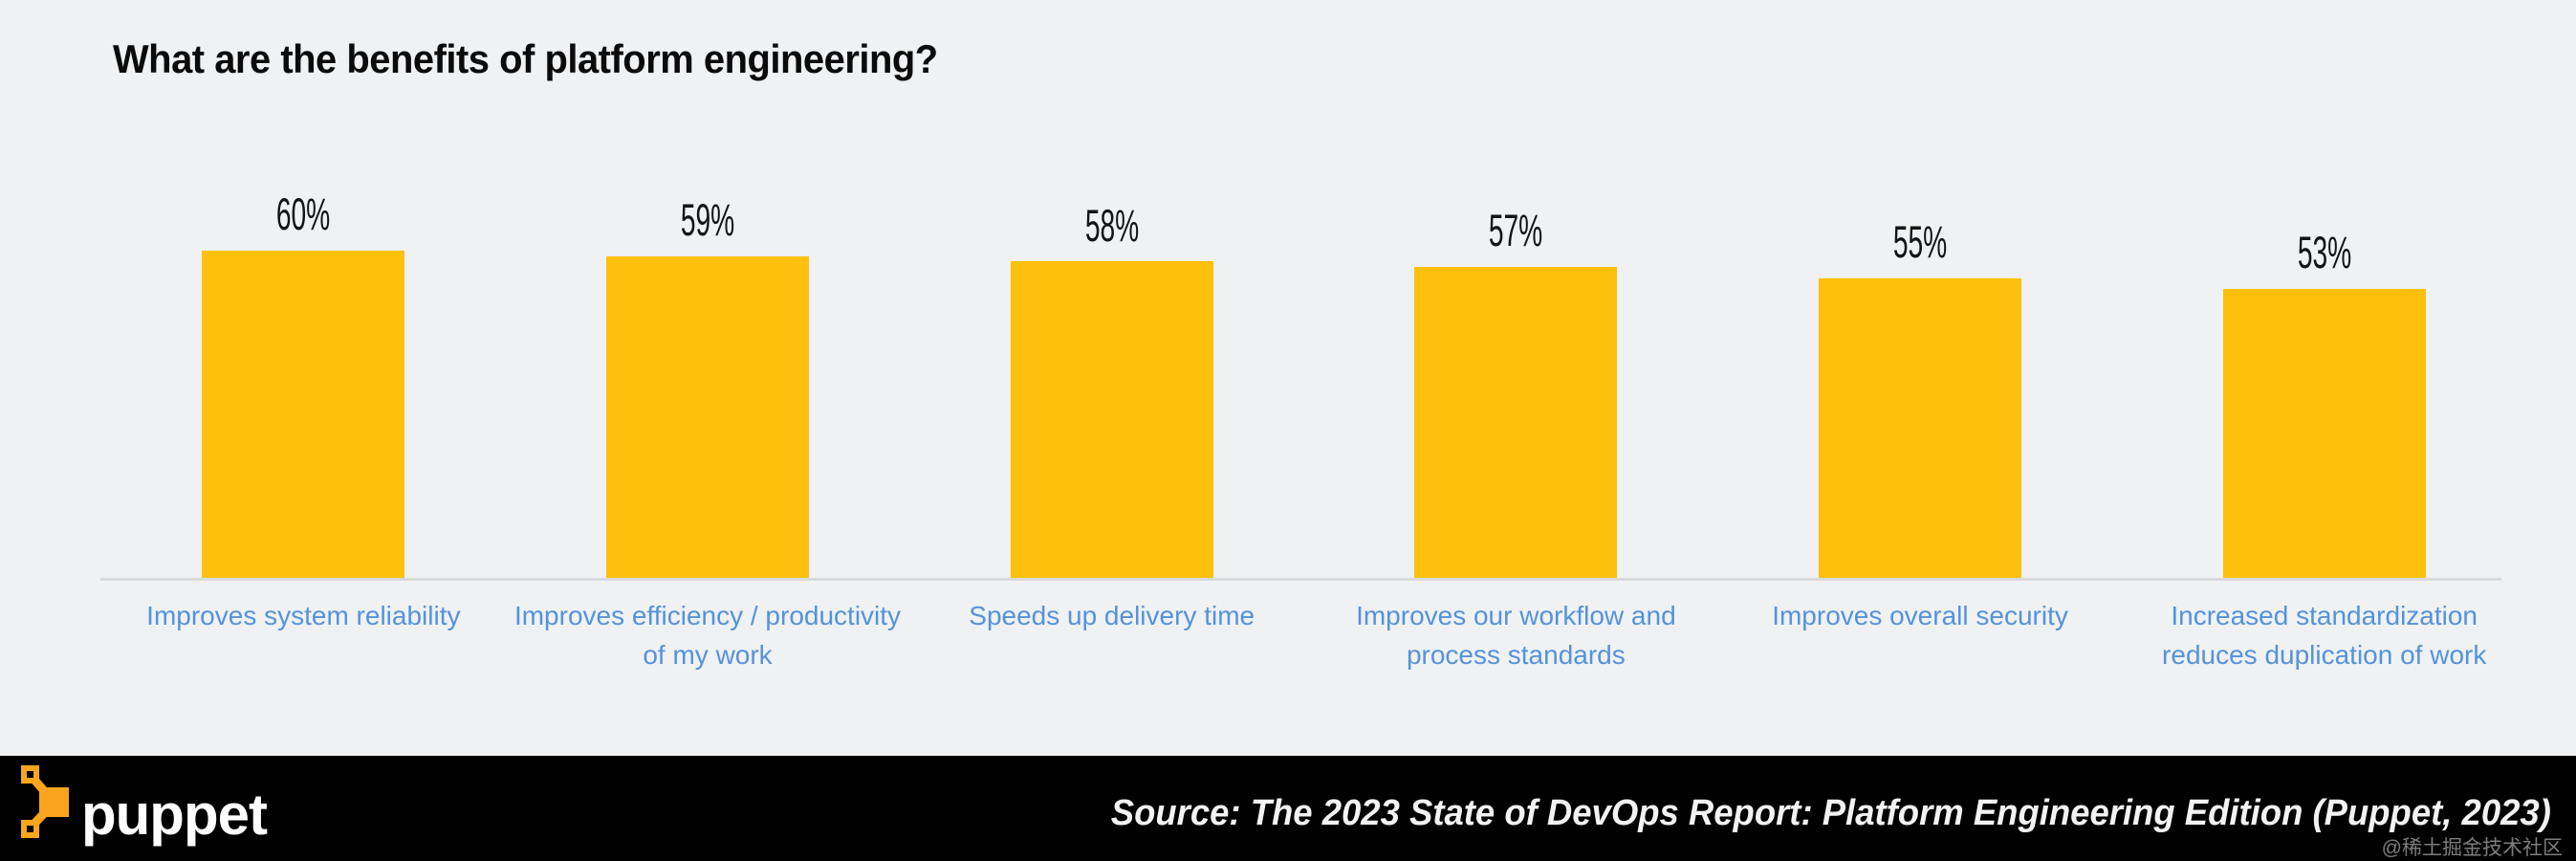 This screenshot has height=861, width=2576. Describe the element at coordinates (1111, 225) in the screenshot. I see `bar-value-label: 58%` at that location.